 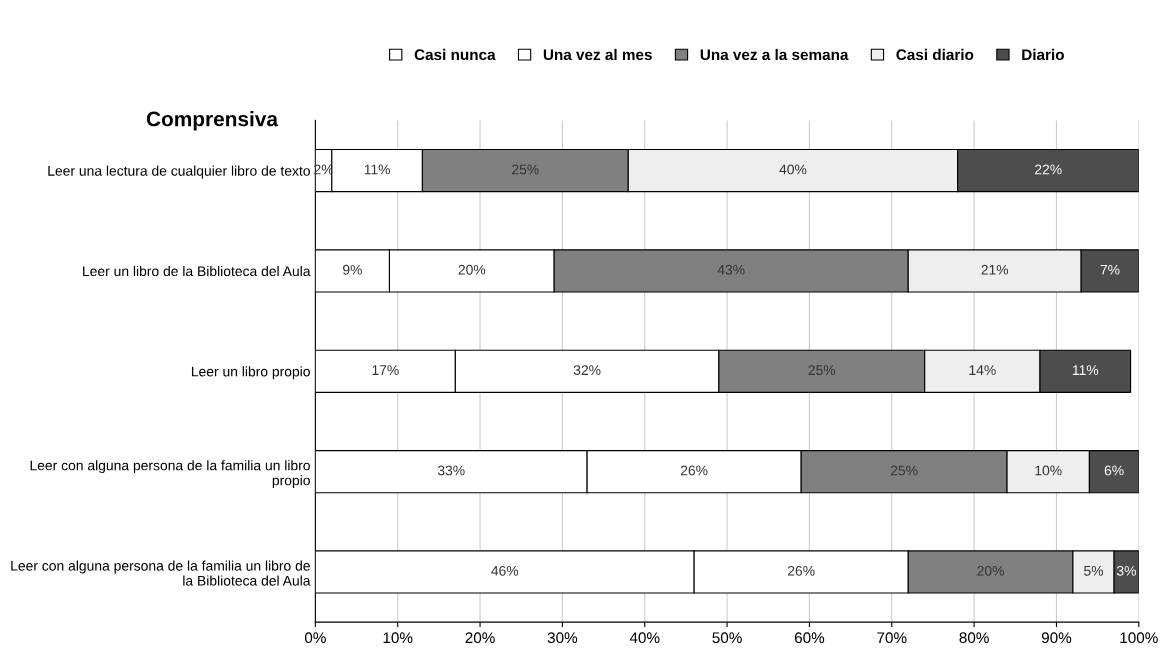 I want to click on x-tick-label: 100%, so click(x=1139, y=638).